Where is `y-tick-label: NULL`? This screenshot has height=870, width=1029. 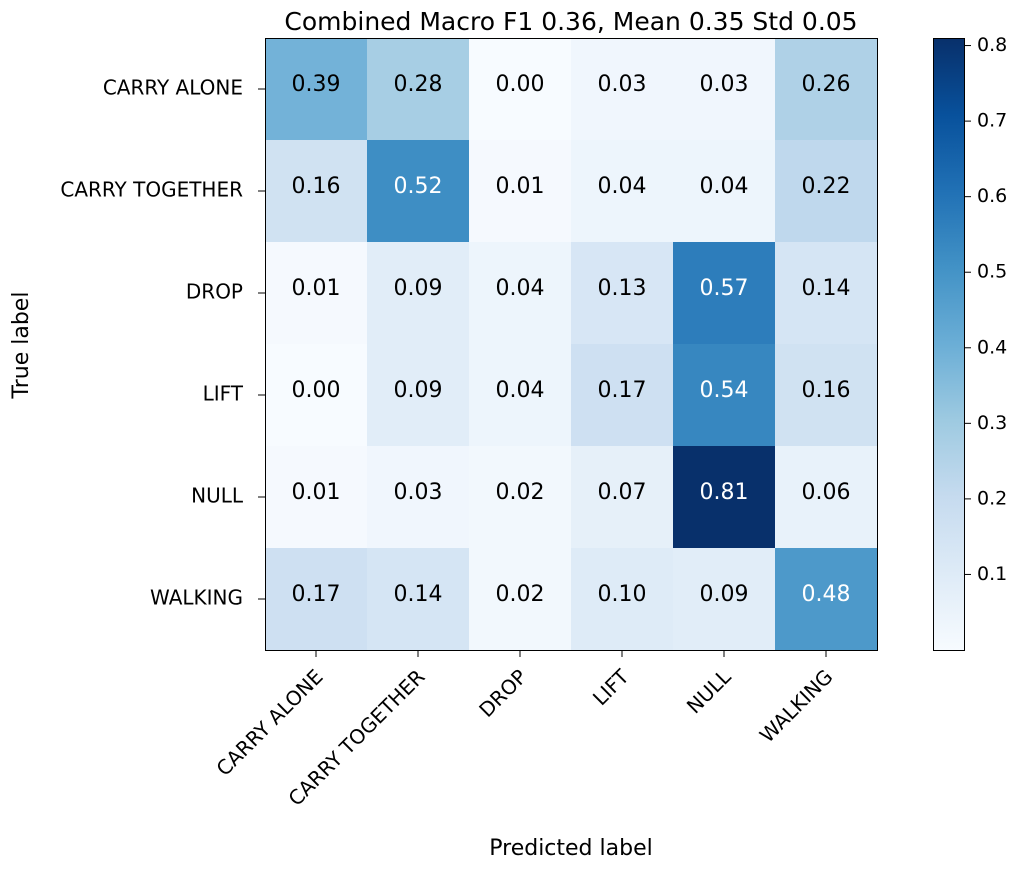 y-tick-label: NULL is located at coordinates (217, 496).